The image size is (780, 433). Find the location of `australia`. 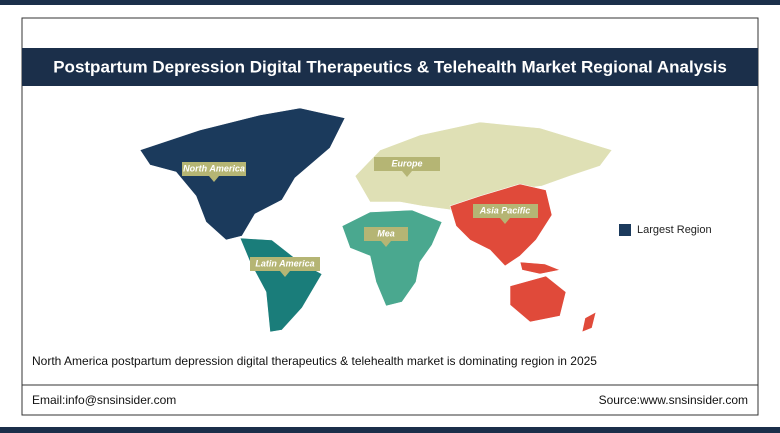

australia is located at coordinates (538, 299).